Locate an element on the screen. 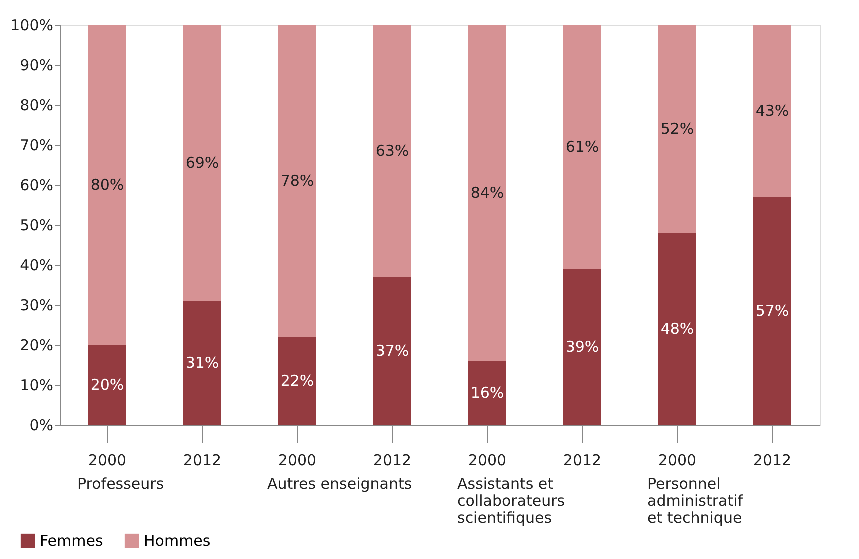 The image size is (859, 559). y-tick-label: 60% is located at coordinates (37, 185).